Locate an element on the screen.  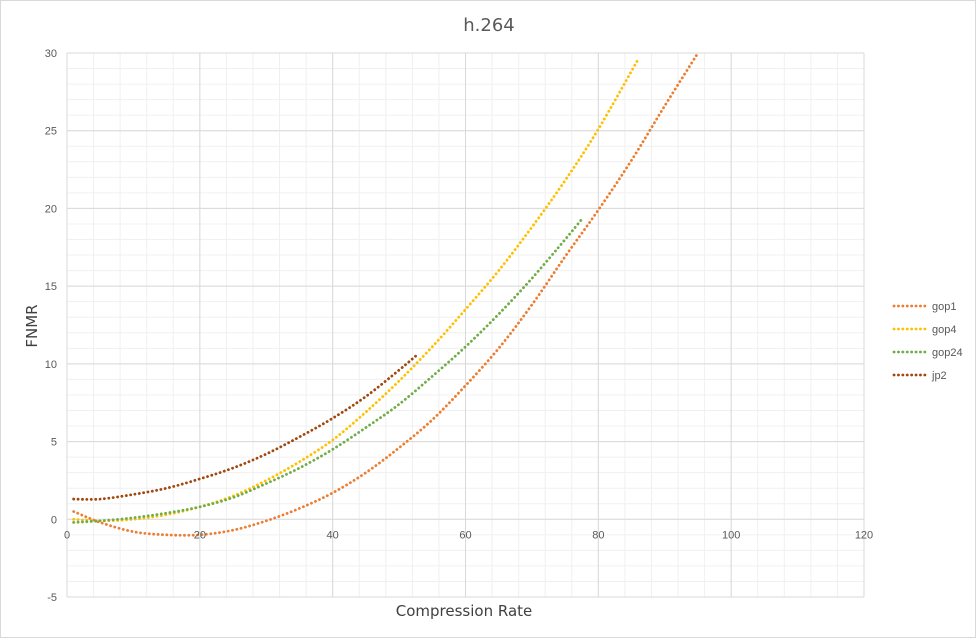
series-line-jp2 is located at coordinates (245, 427).